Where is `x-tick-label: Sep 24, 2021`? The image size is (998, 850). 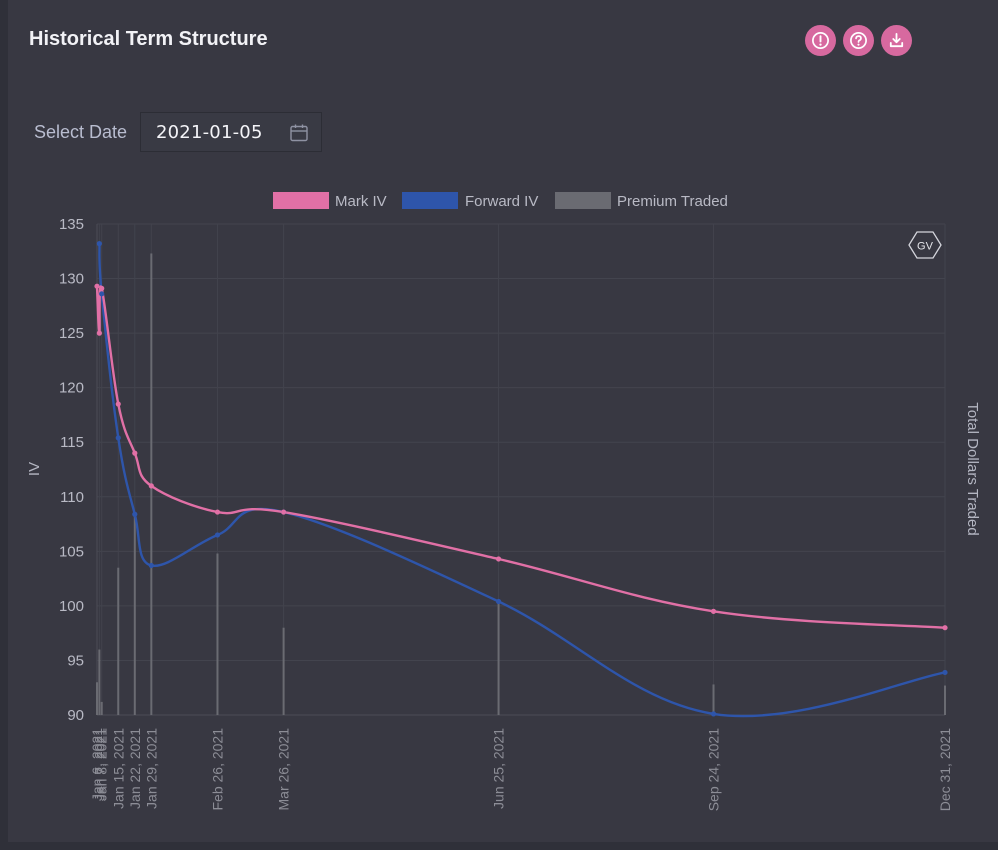
x-tick-label: Sep 24, 2021 is located at coordinates (714, 770).